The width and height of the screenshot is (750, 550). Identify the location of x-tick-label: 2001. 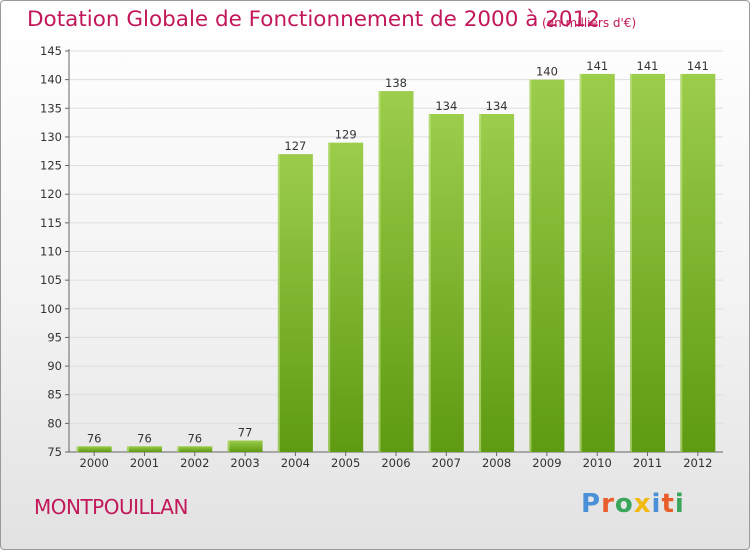
(144, 463).